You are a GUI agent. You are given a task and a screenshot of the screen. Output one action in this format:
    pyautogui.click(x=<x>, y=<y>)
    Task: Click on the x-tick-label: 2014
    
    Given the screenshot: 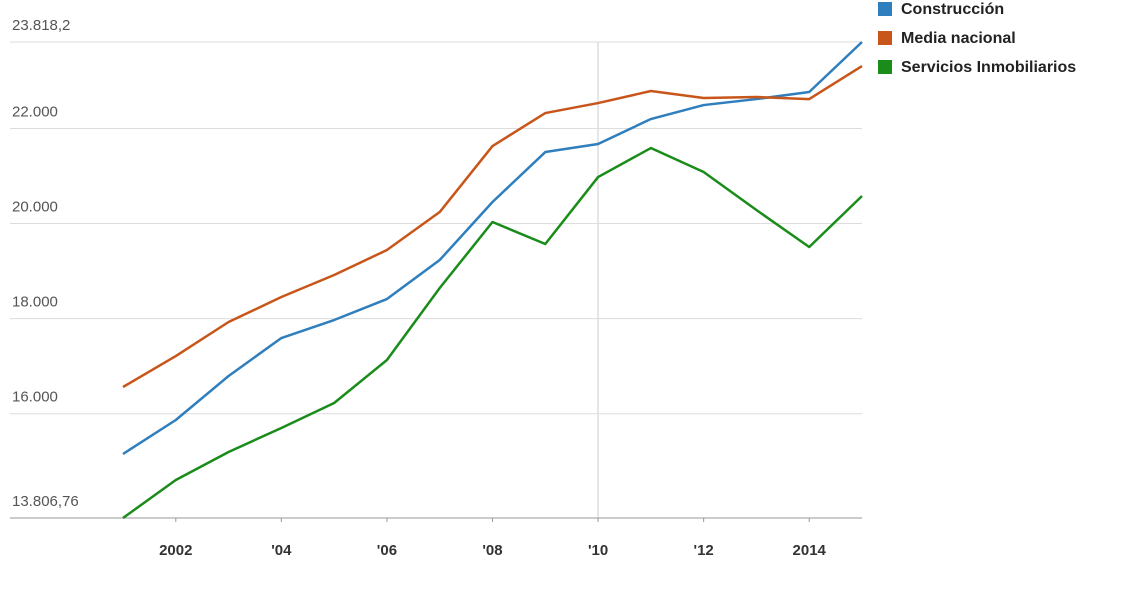 What is the action you would take?
    pyautogui.click(x=810, y=550)
    